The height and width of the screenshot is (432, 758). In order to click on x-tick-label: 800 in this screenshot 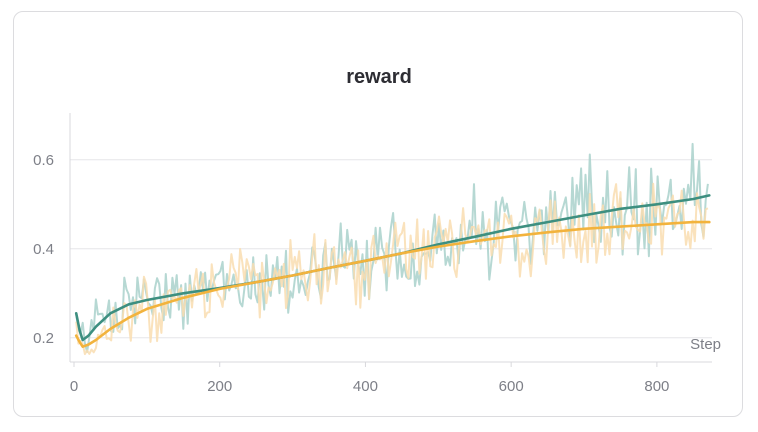, I will do `click(656, 386)`.